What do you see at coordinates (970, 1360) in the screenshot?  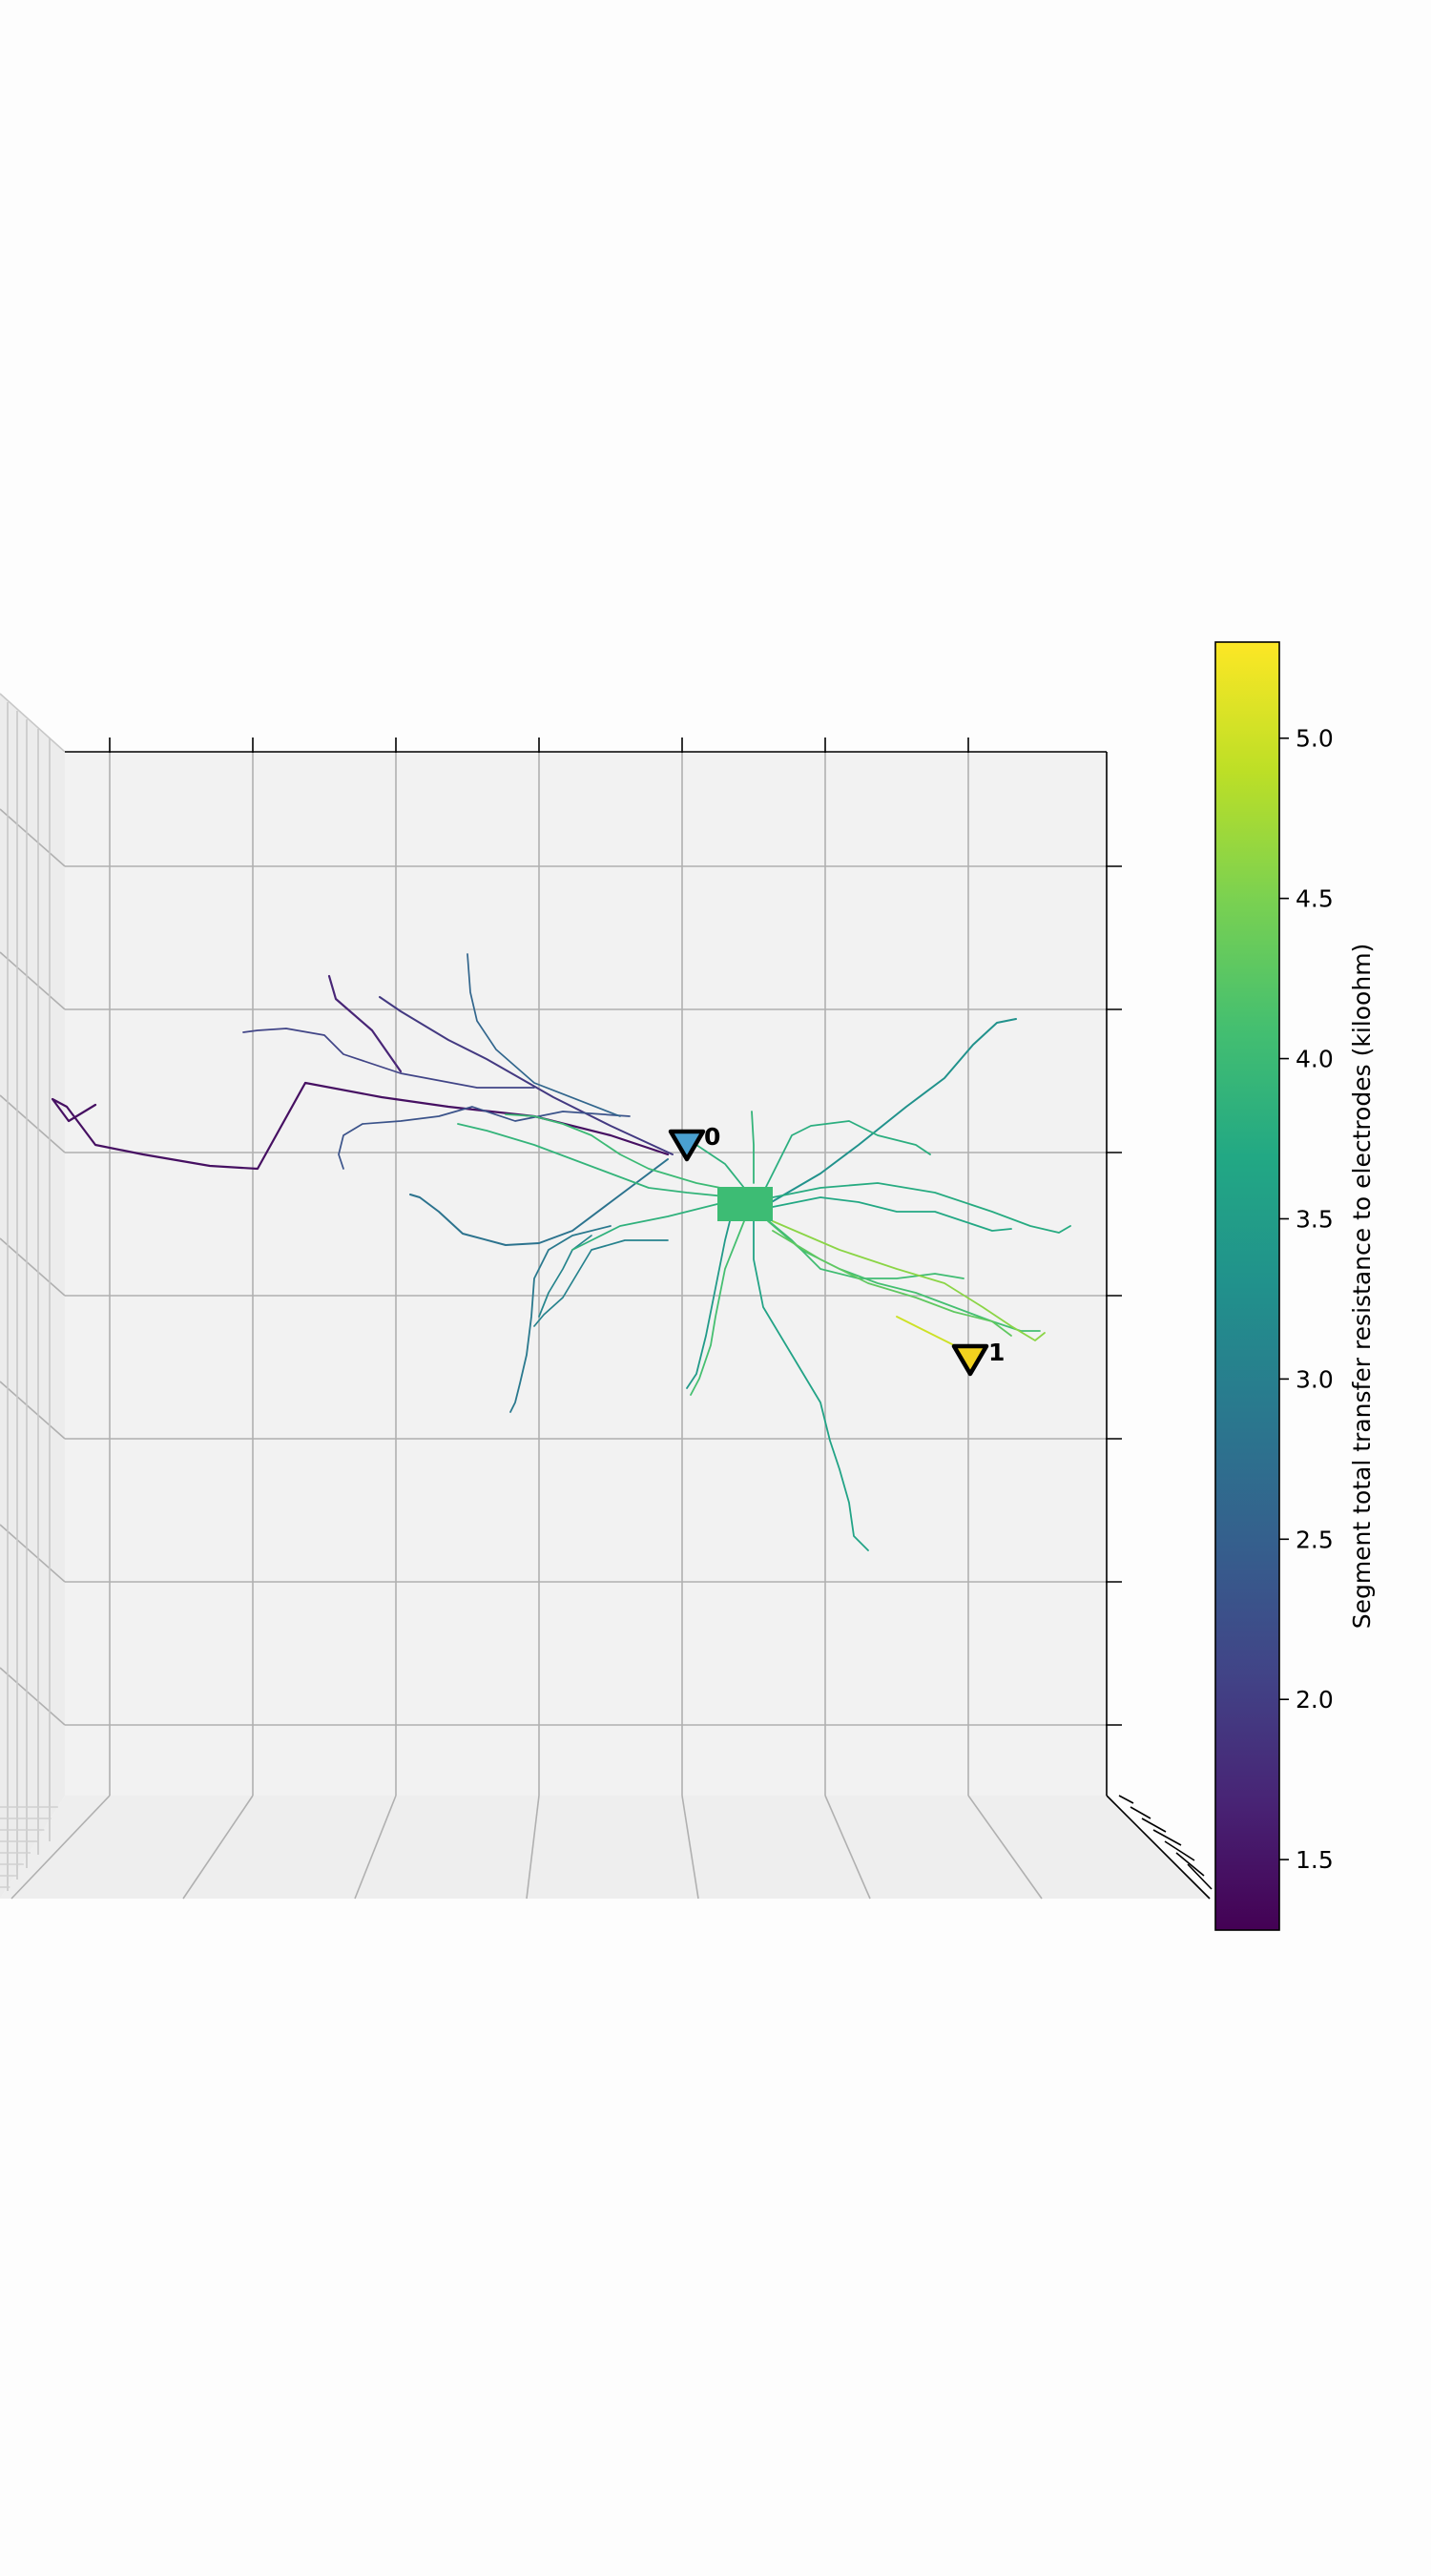 I see `electrode-1-marker` at bounding box center [970, 1360].